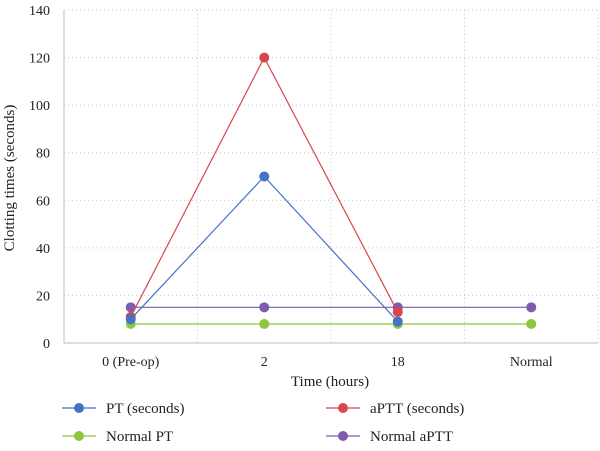 Image resolution: width=600 pixels, height=451 pixels. I want to click on legend-item: PT (seconds), so click(123, 409).